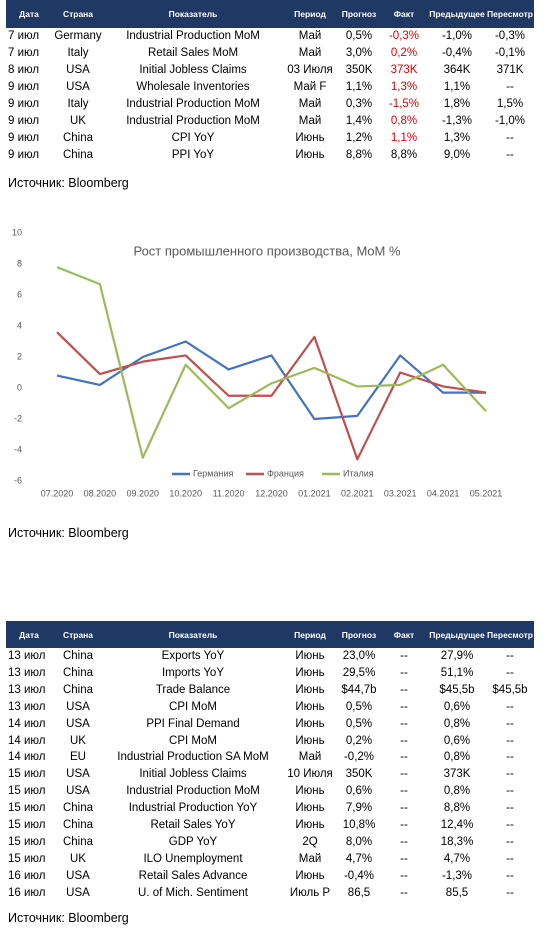 The height and width of the screenshot is (930, 544). I want to click on header-cell: Факт, so click(404, 634).